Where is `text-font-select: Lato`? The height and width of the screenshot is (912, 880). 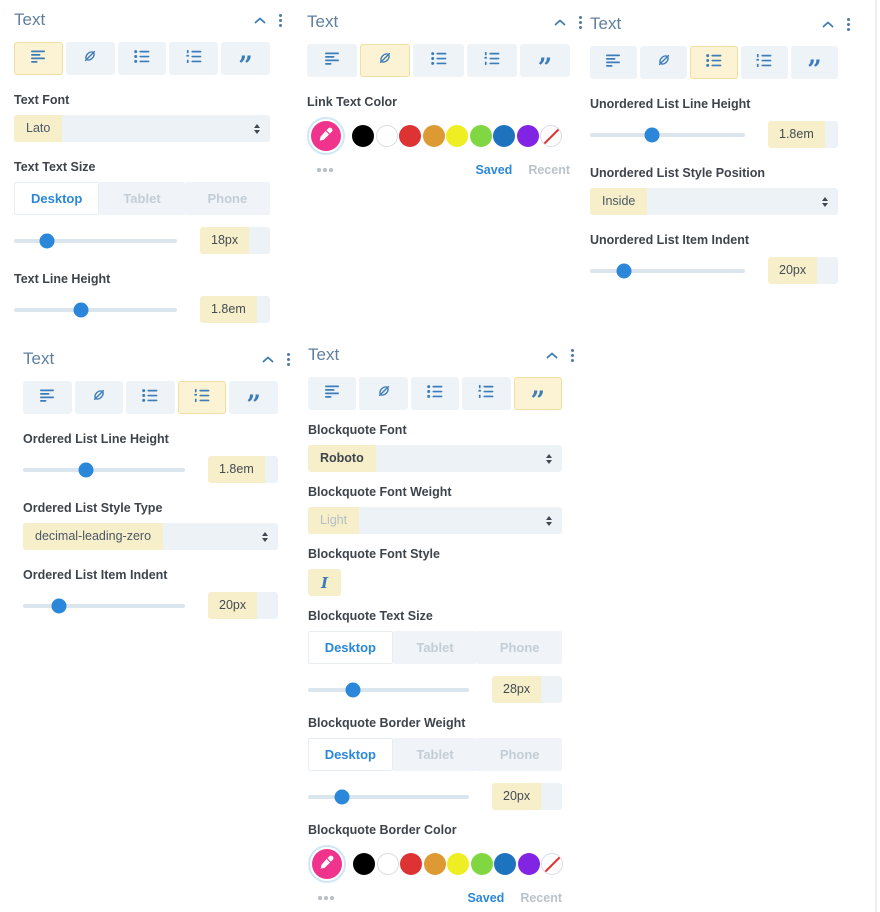 text-font-select: Lato is located at coordinates (142, 128).